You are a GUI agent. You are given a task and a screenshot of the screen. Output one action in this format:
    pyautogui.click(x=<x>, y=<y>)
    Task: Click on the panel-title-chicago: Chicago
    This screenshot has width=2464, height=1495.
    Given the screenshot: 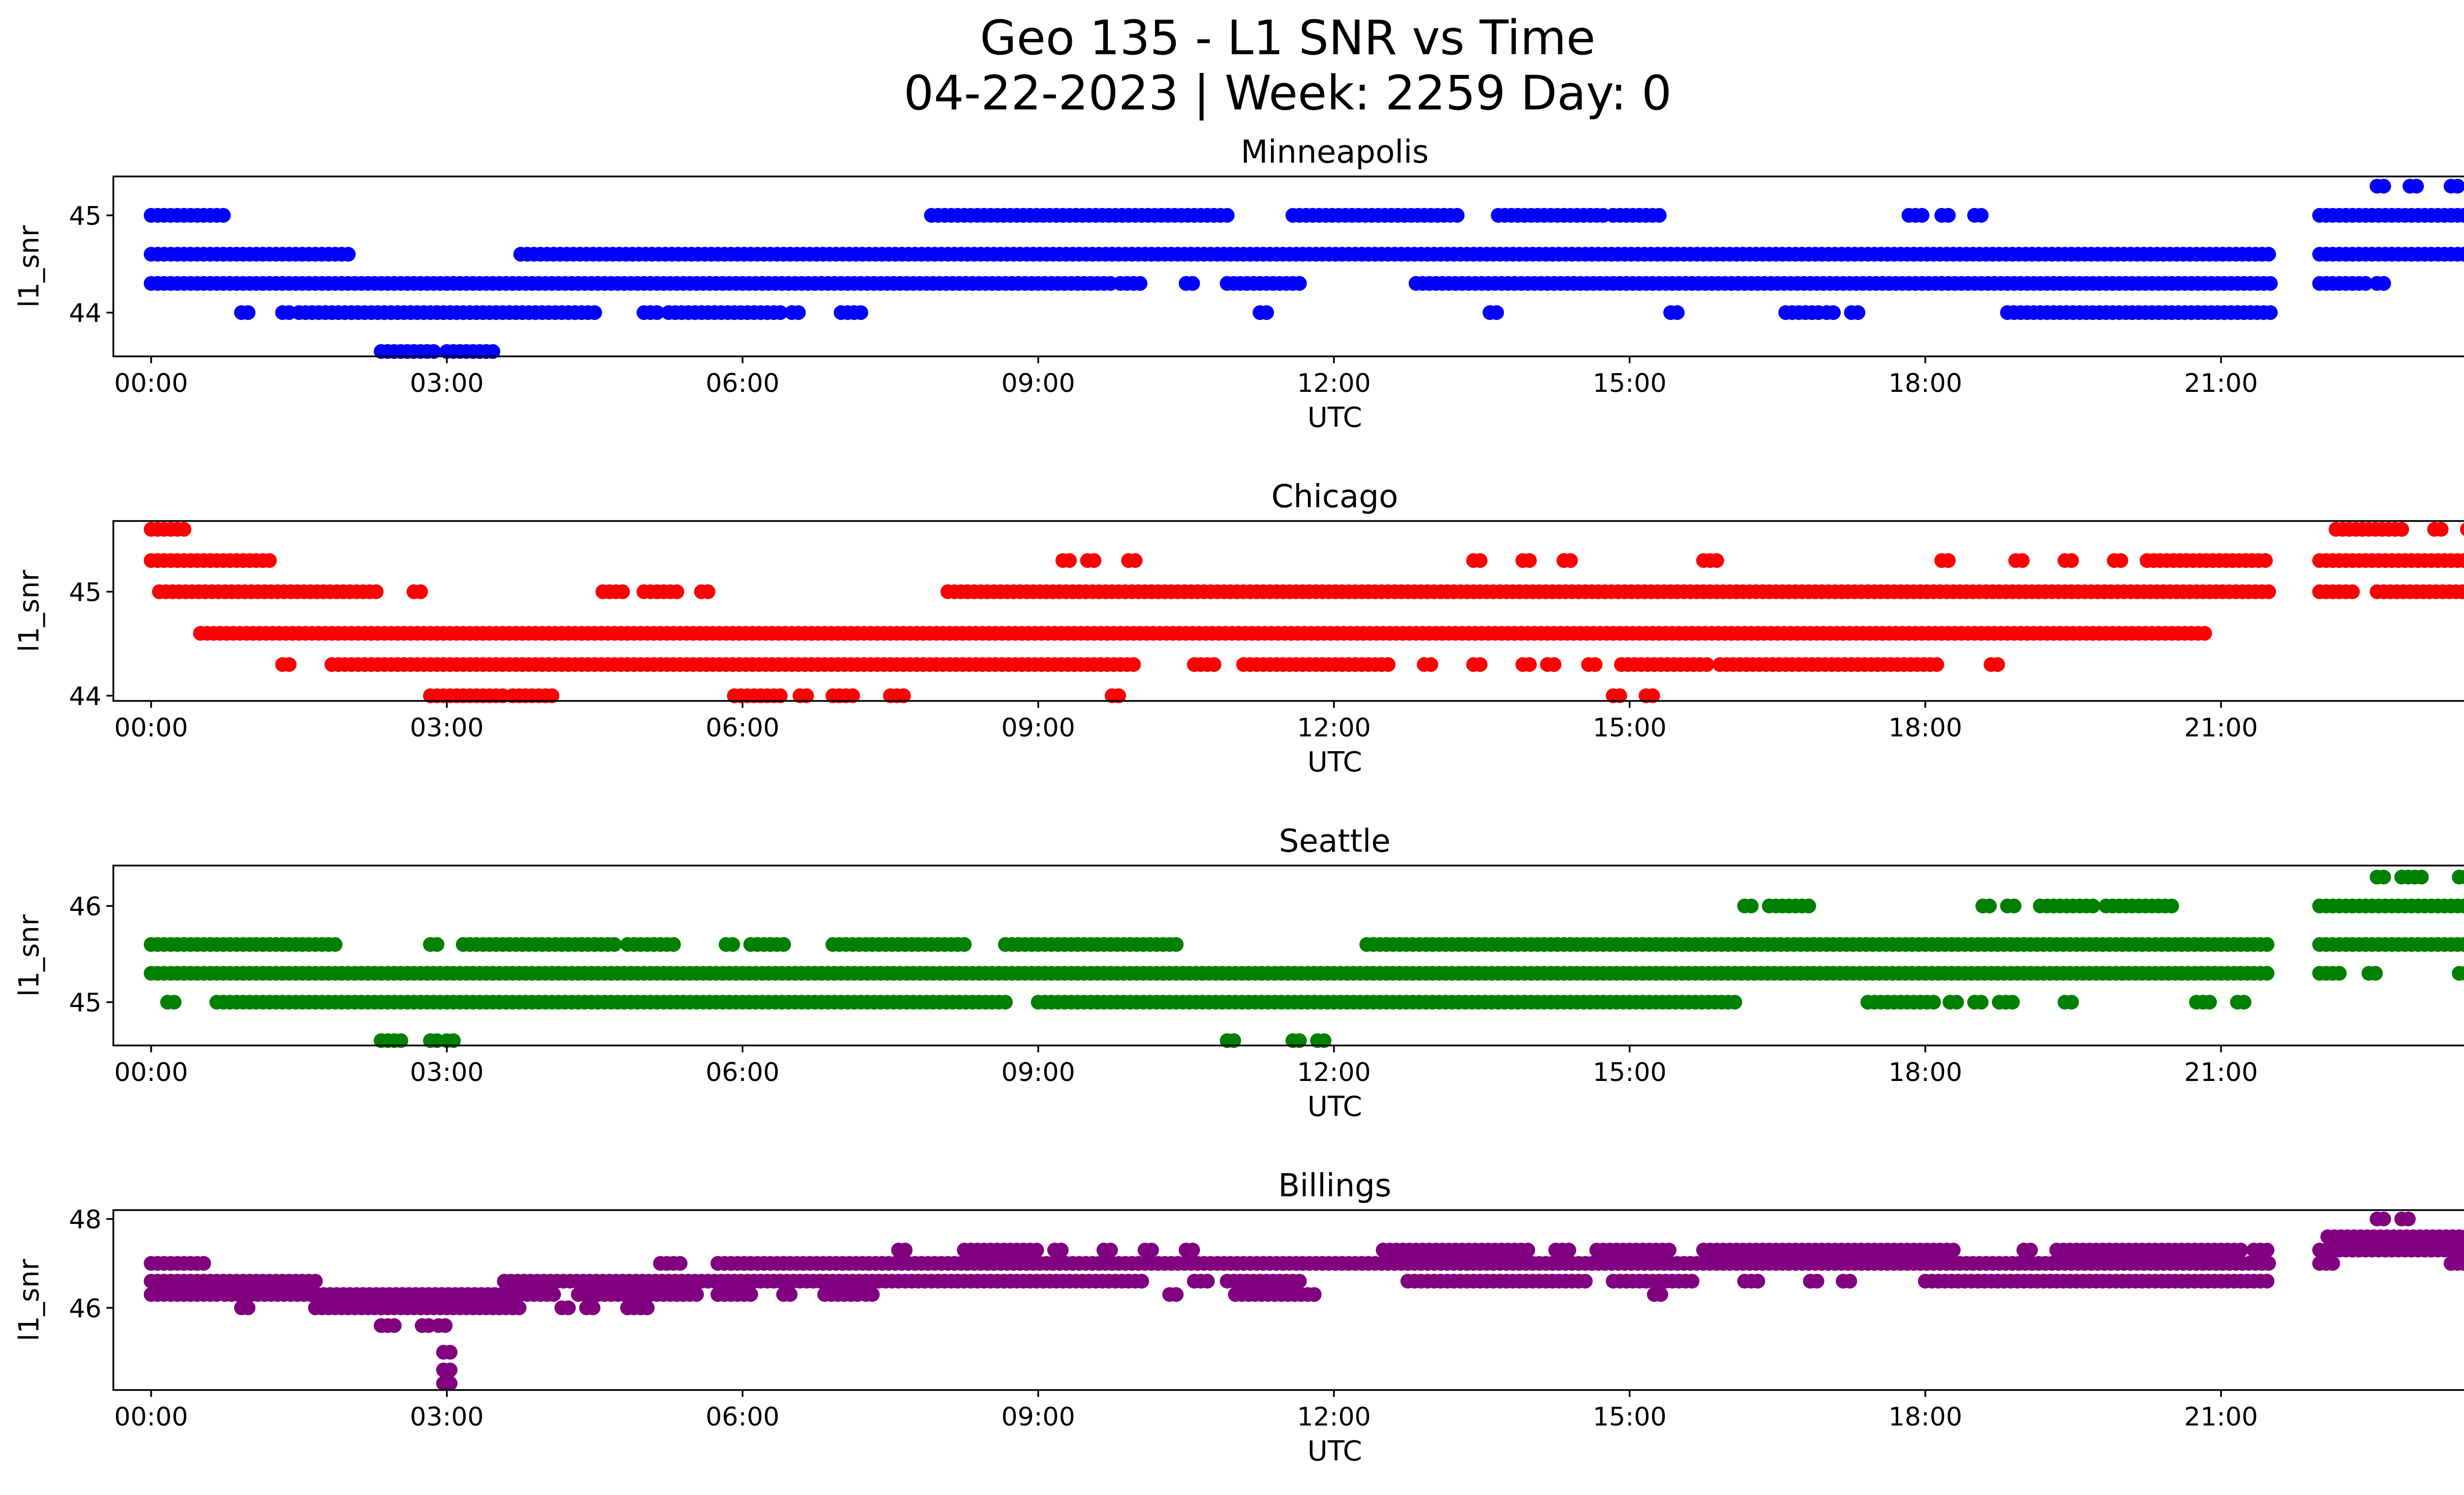 What is the action you would take?
    pyautogui.click(x=1334, y=497)
    